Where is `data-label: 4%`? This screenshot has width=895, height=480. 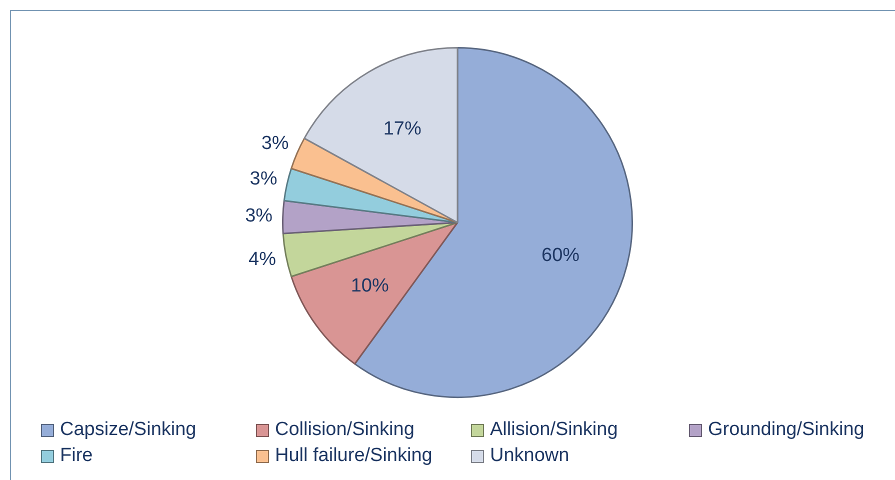
data-label: 4% is located at coordinates (262, 259).